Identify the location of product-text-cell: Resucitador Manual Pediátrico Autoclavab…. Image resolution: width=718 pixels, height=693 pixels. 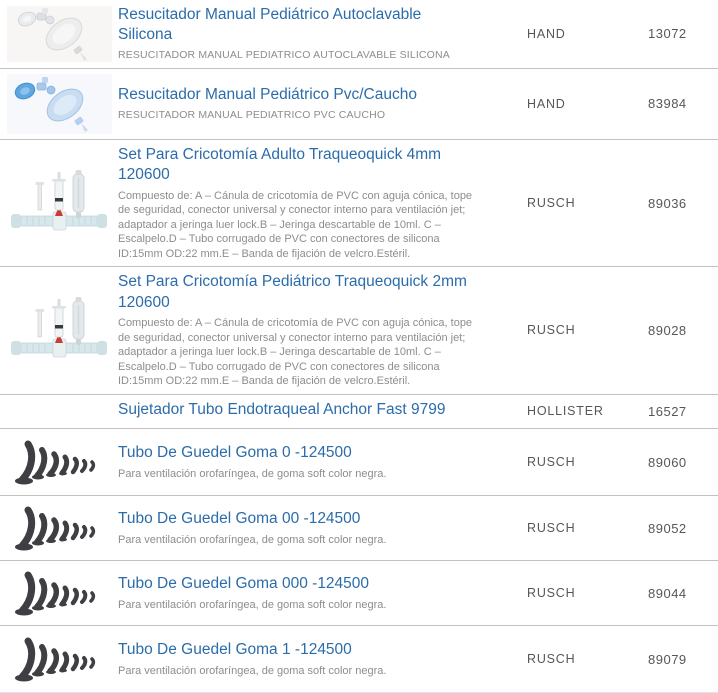
(299, 34).